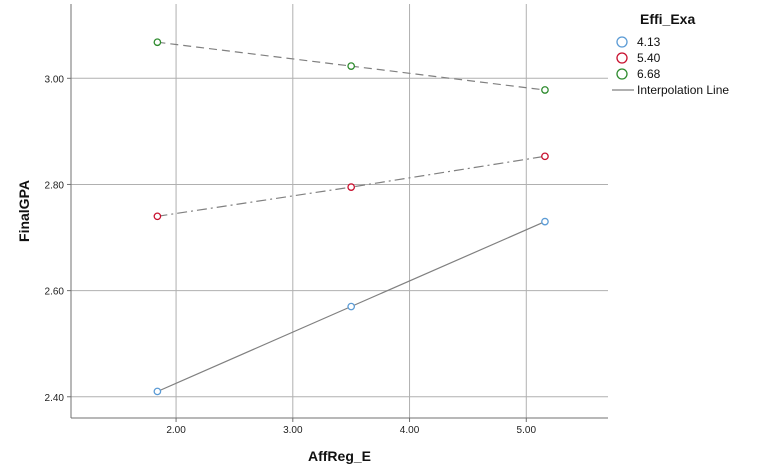 The height and width of the screenshot is (471, 773). What do you see at coordinates (293, 430) in the screenshot?
I see `x-tick-label: 3.00` at bounding box center [293, 430].